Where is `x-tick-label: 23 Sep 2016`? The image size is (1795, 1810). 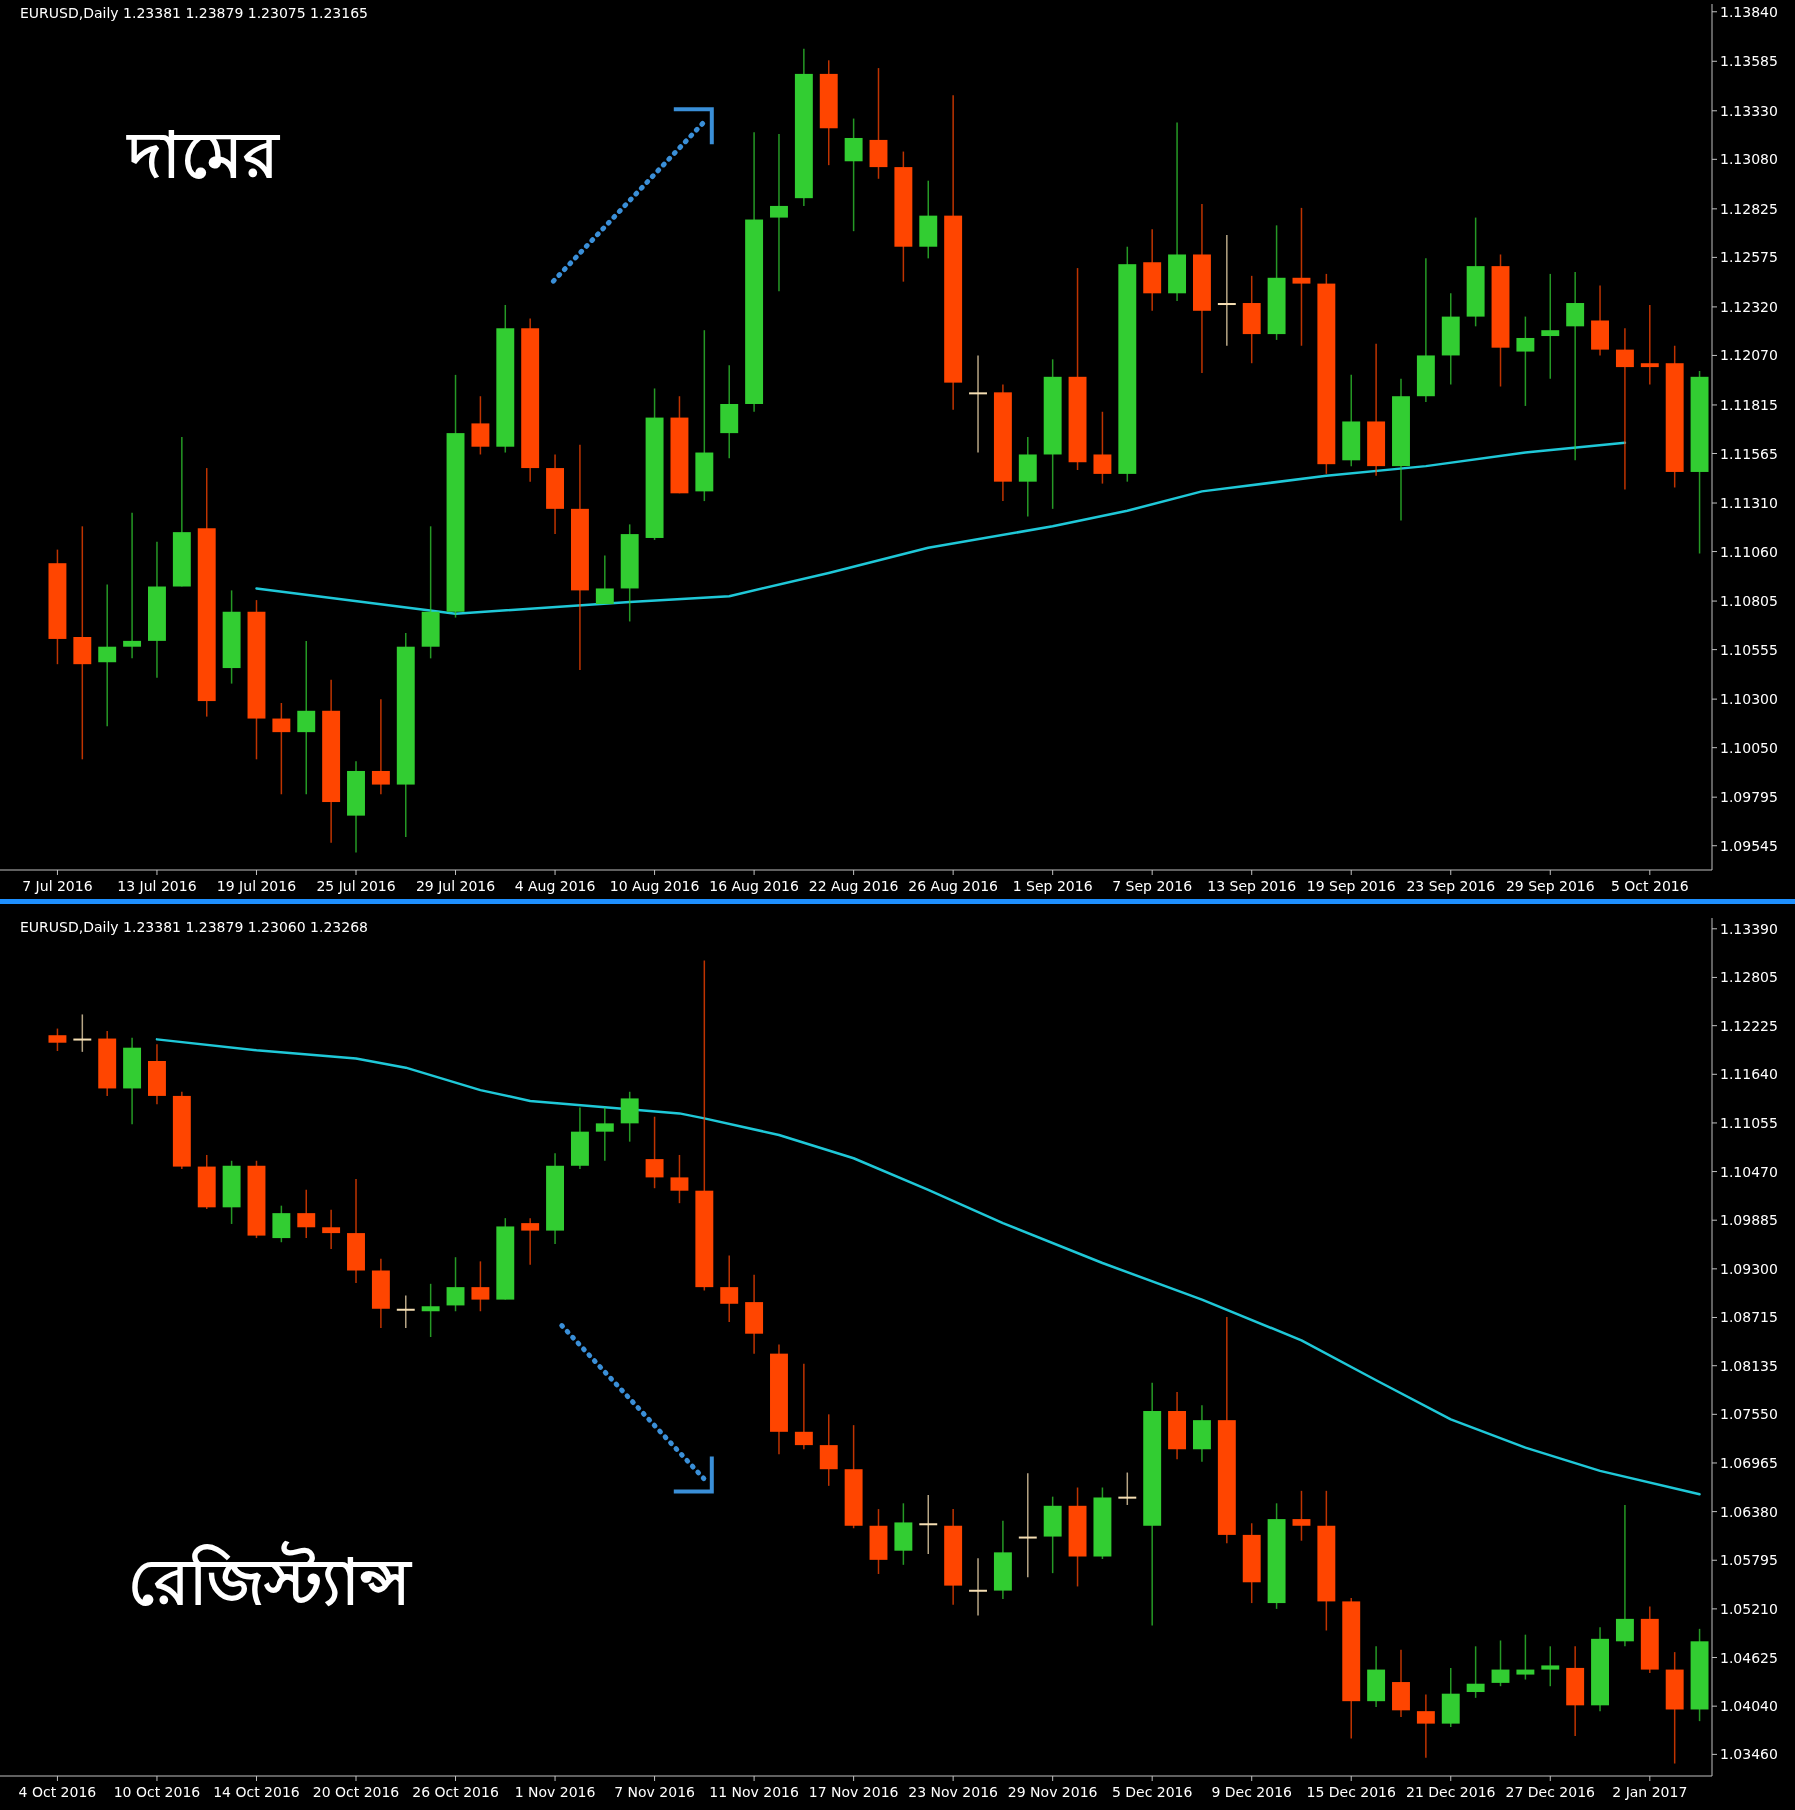
x-tick-label: 23 Sep 2016 is located at coordinates (1451, 886).